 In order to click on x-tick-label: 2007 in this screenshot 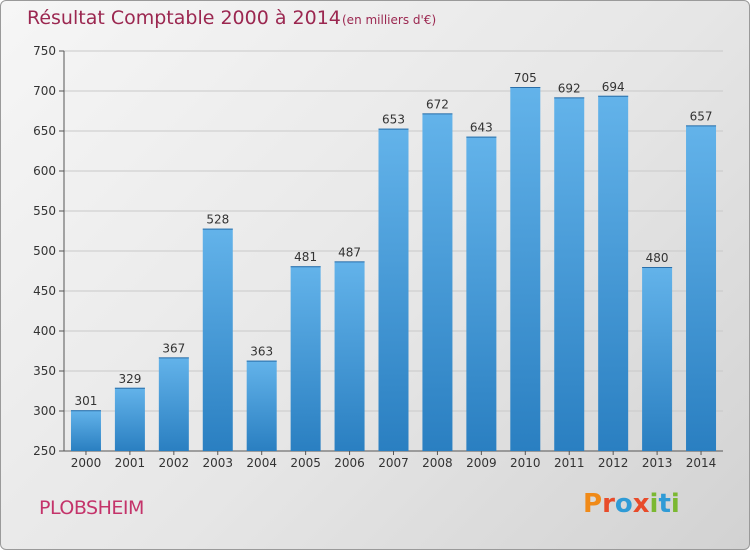, I will do `click(393, 463)`.